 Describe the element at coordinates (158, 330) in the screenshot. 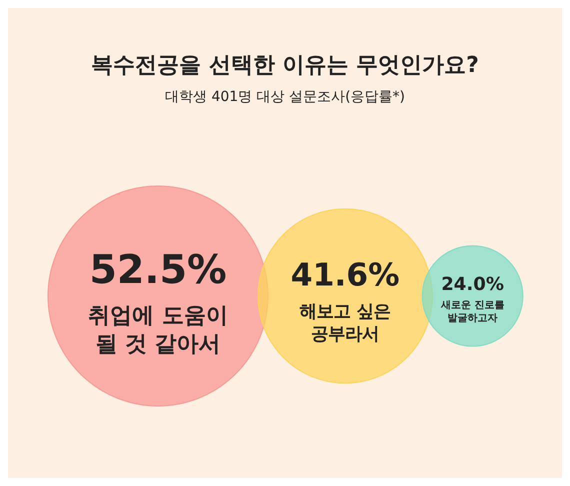

I see `category-label: 취업에 도움이 될 것 같아서` at that location.